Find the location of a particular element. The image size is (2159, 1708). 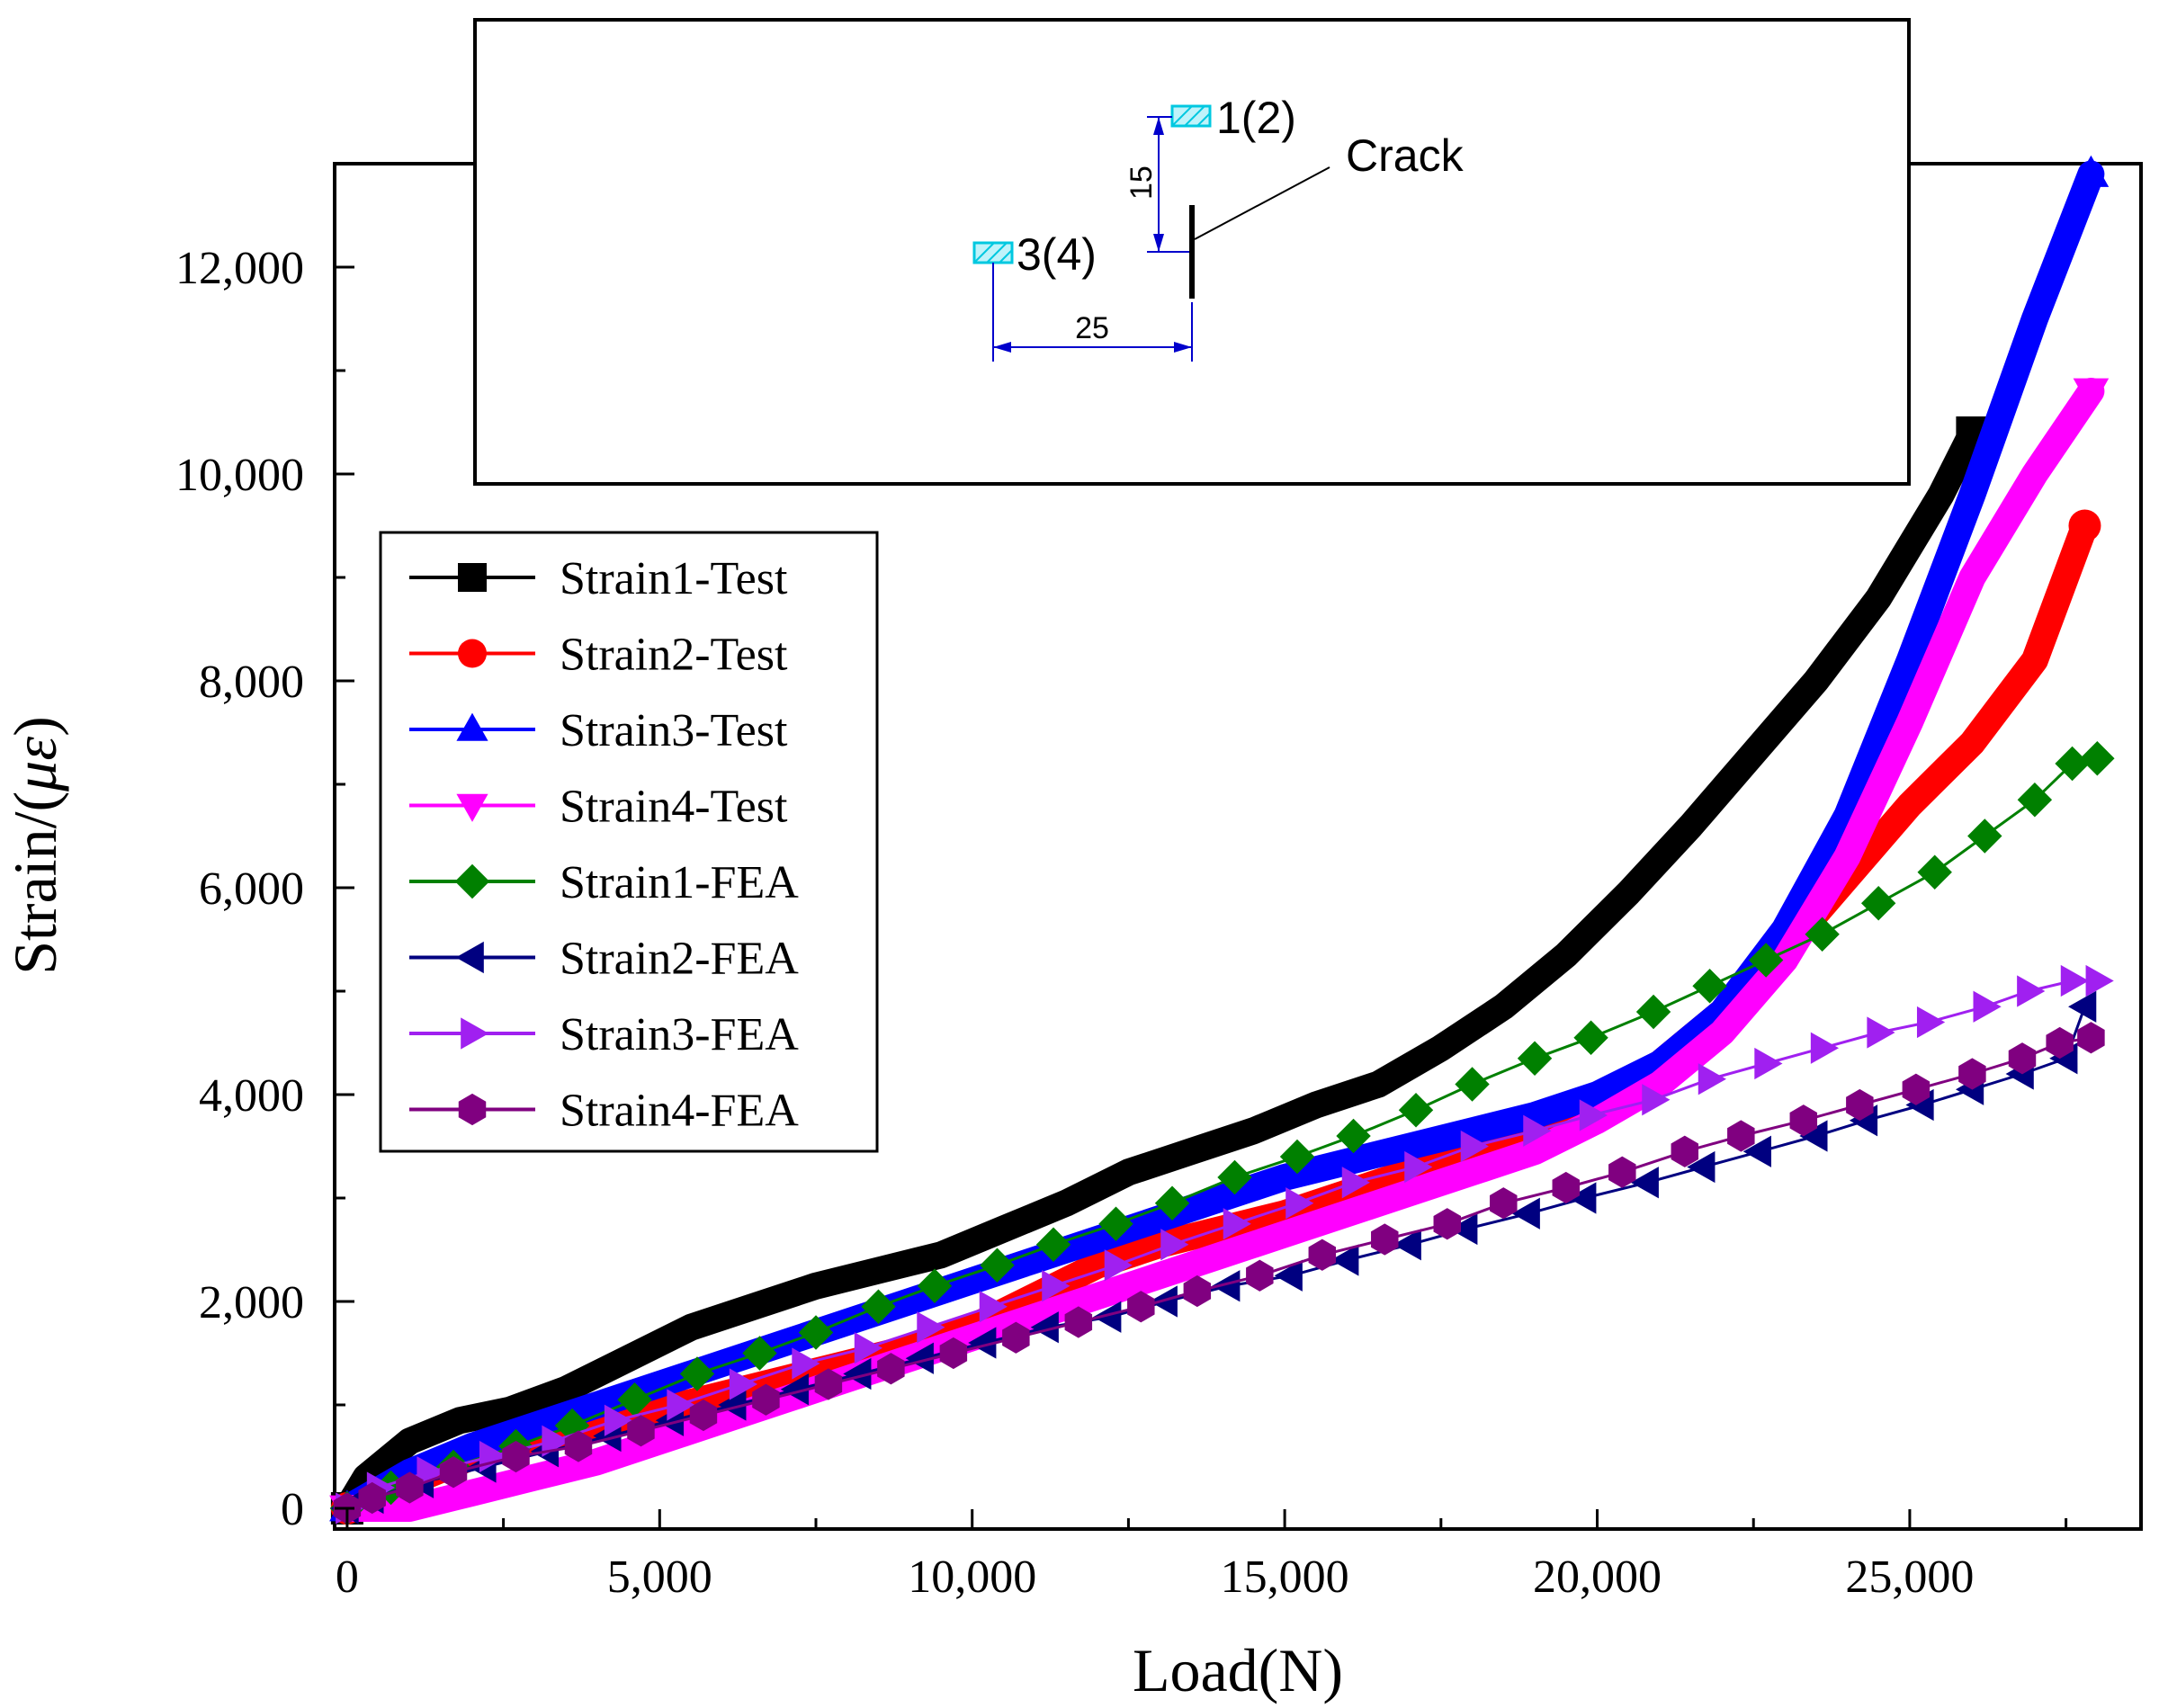

gauge-3-4-icon is located at coordinates (993, 253).